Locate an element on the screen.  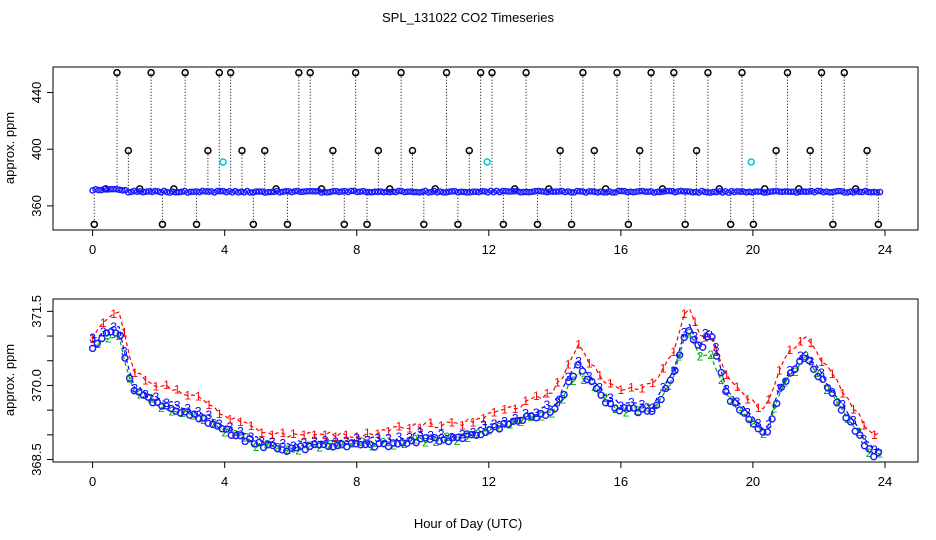
bottom-x-tick-label: 16 is located at coordinates (621, 481).